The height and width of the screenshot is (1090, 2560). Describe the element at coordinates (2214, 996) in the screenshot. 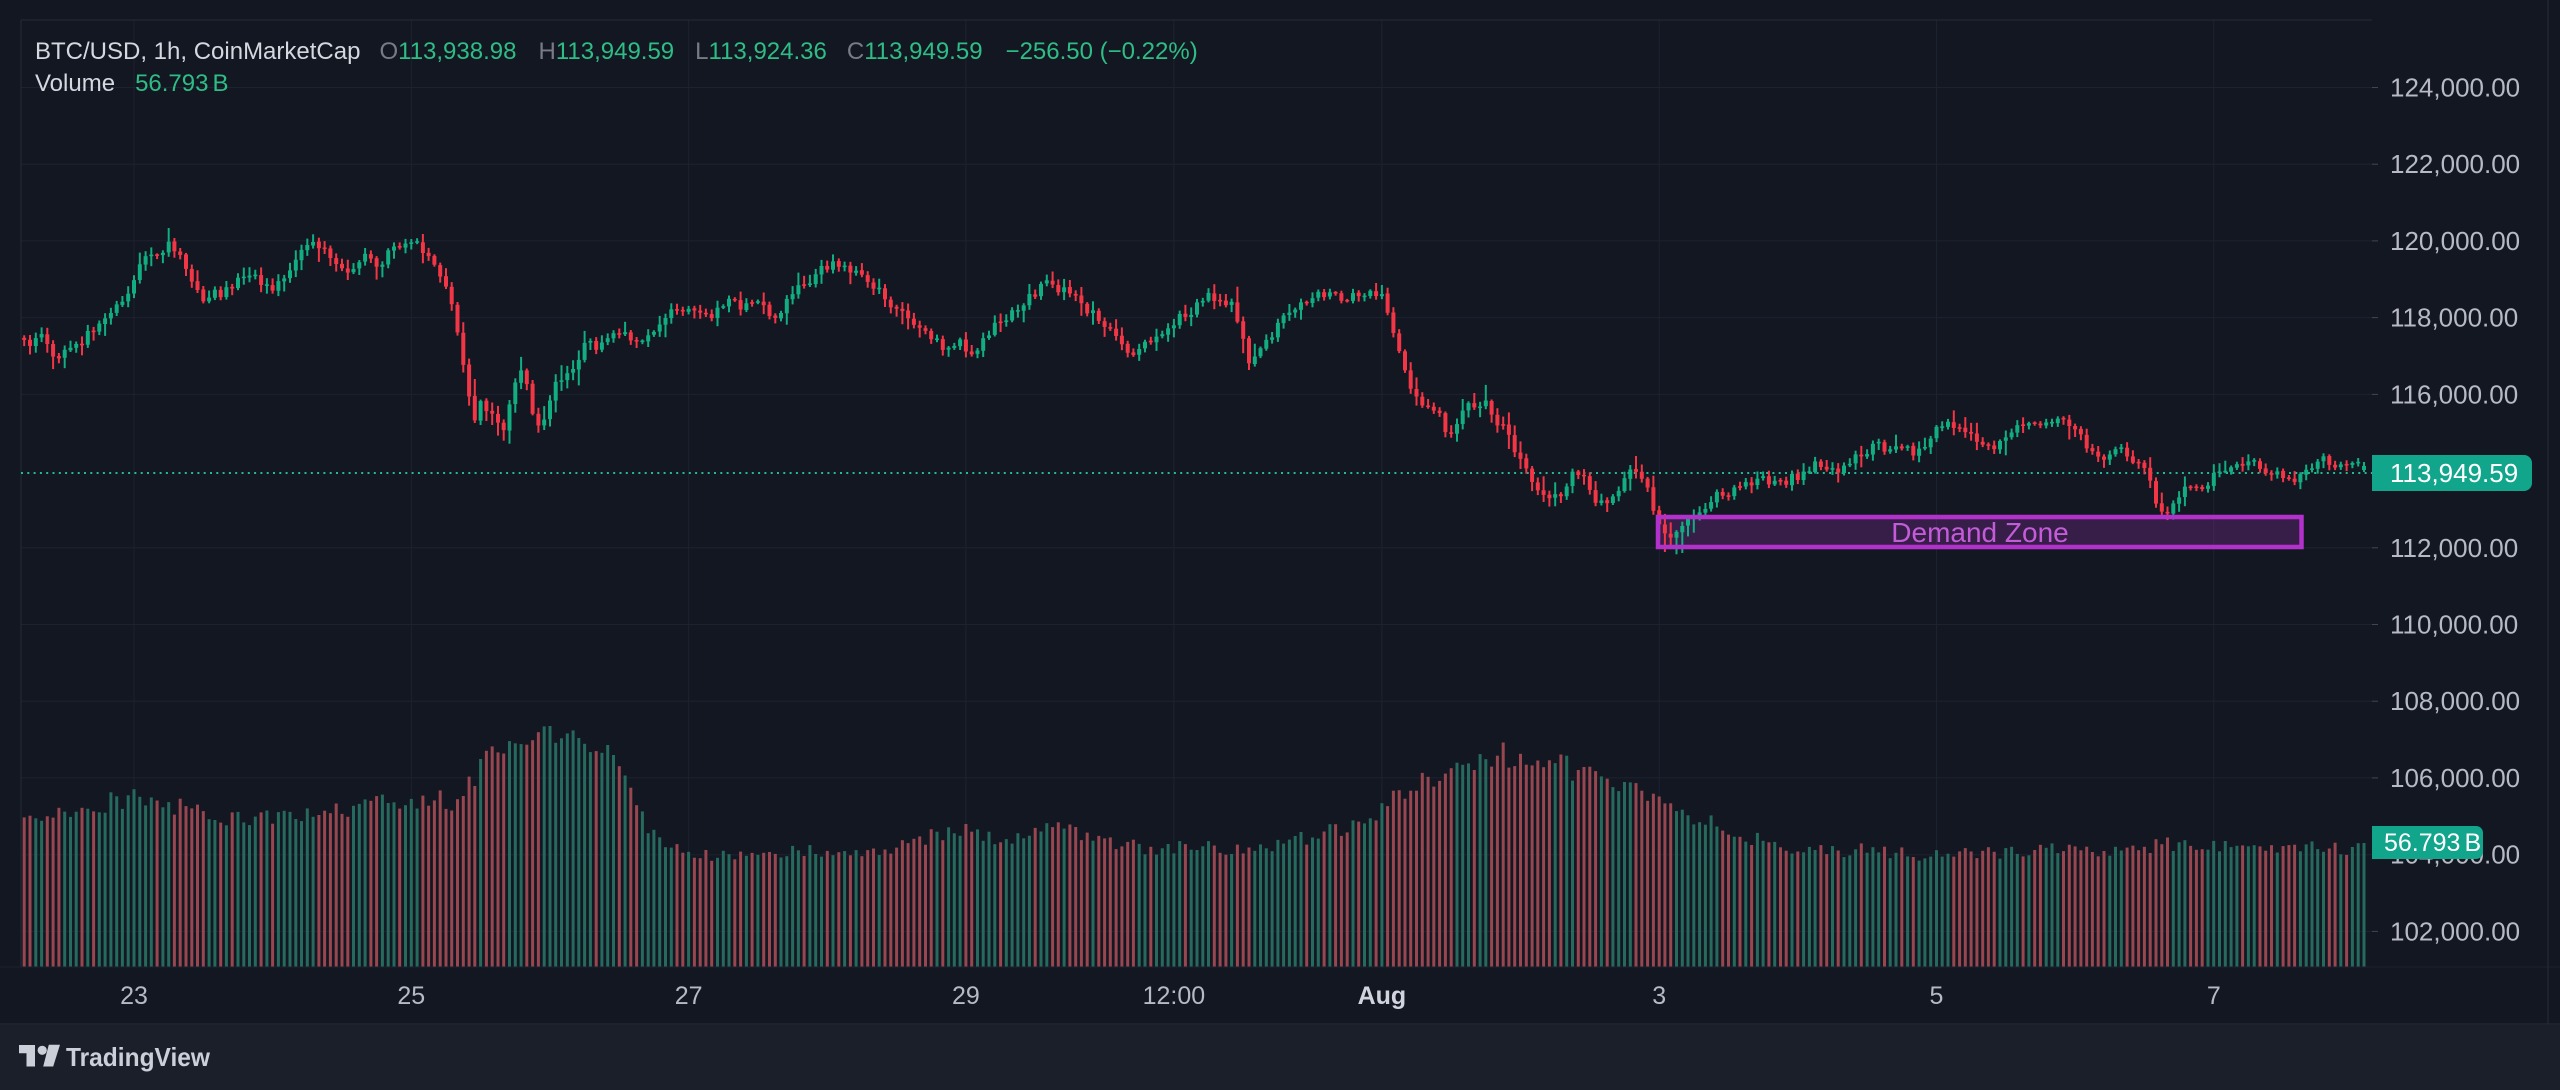

I see `svg-text: 7` at that location.